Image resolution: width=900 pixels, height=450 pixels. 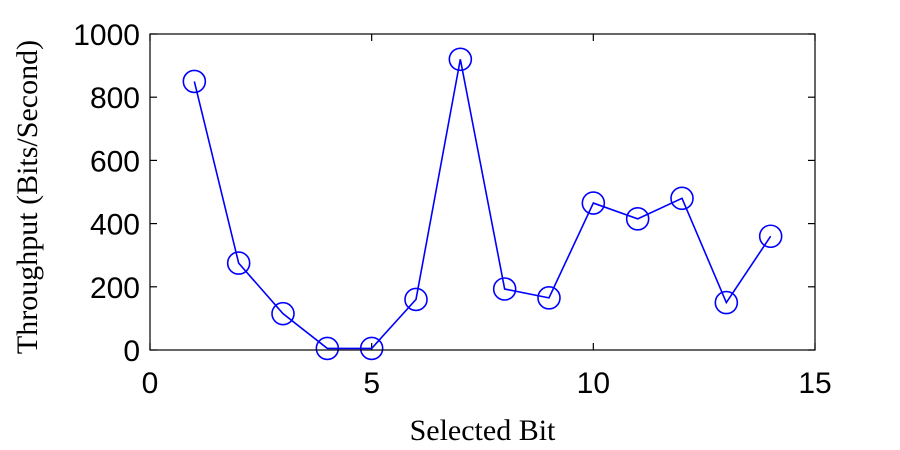 What do you see at coordinates (131, 351) in the screenshot?
I see `y-tick-label: 0` at bounding box center [131, 351].